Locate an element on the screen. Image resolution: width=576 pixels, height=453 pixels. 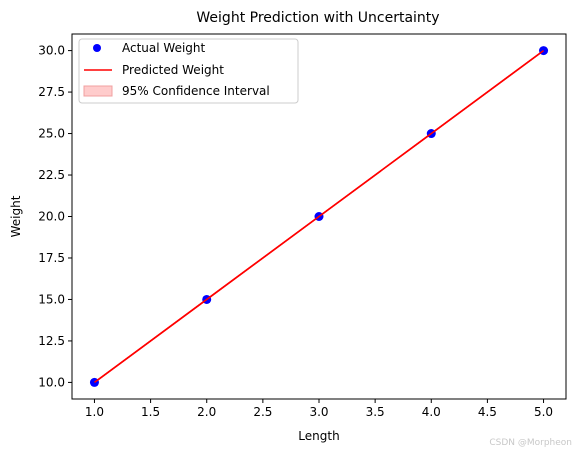
x-tick-label: 4.0 is located at coordinates (431, 412).